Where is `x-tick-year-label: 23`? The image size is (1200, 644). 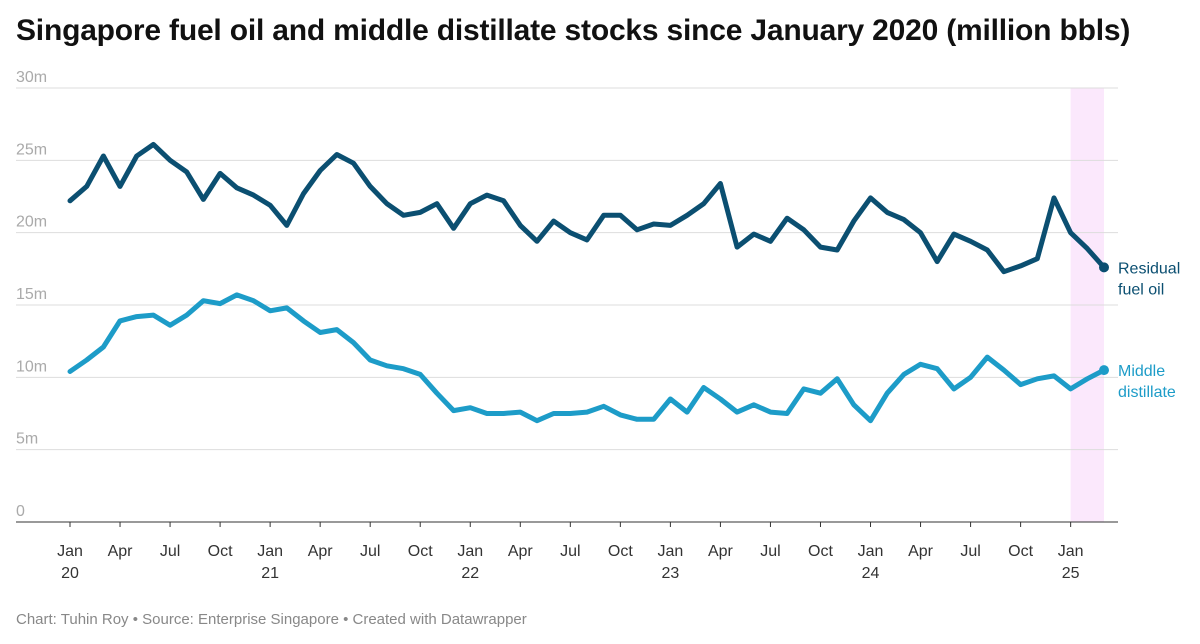
x-tick-year-label: 23 is located at coordinates (670, 573).